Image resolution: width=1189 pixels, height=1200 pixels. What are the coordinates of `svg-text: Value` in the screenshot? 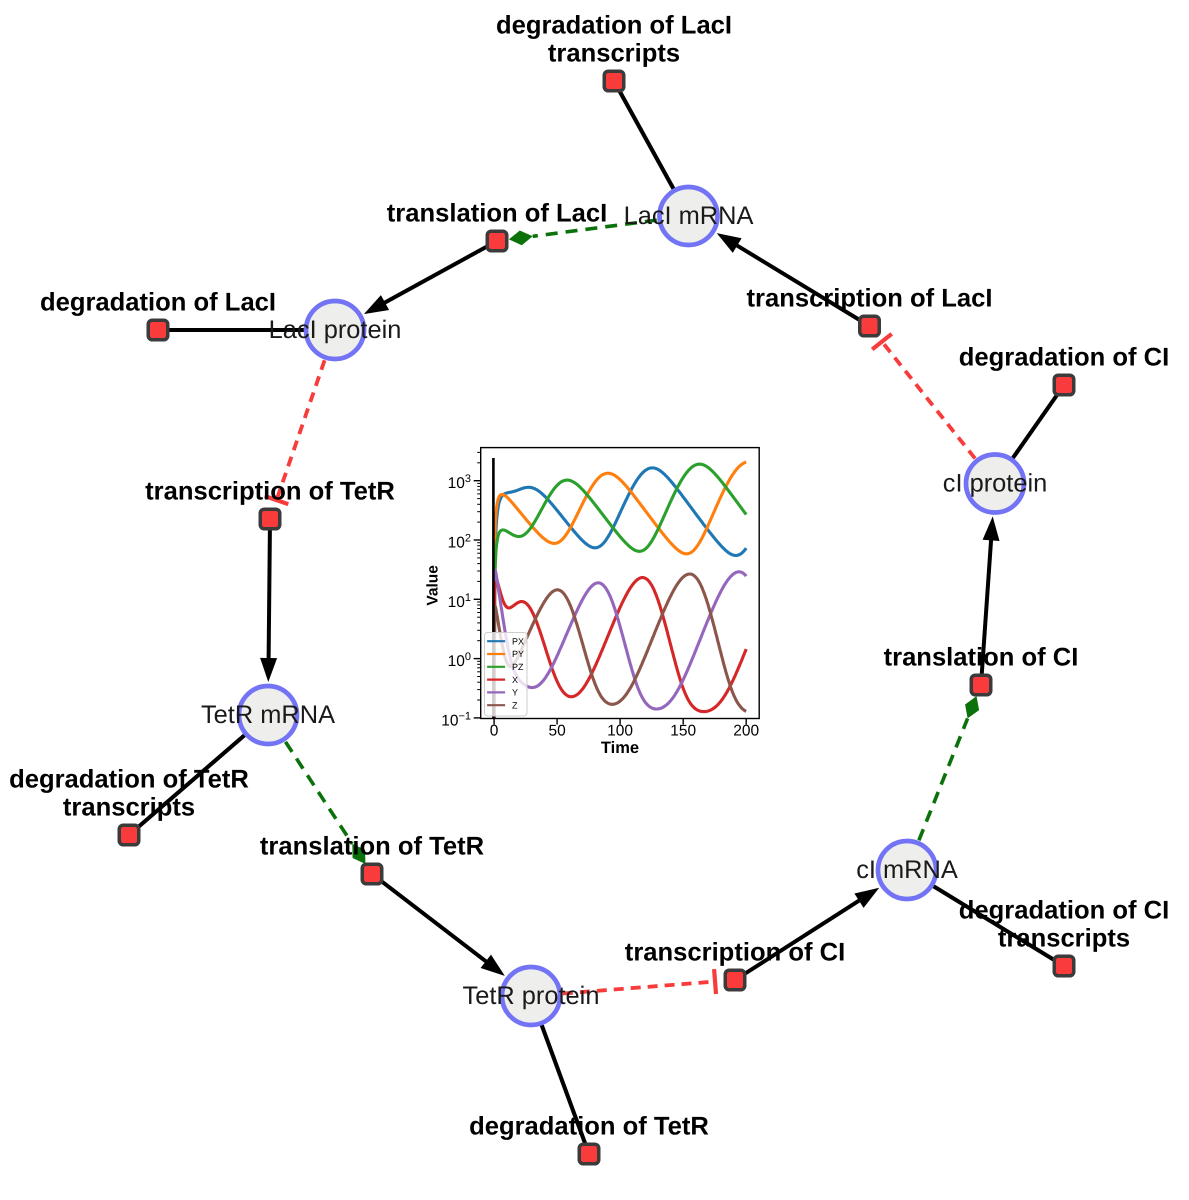 It's located at (433, 585).